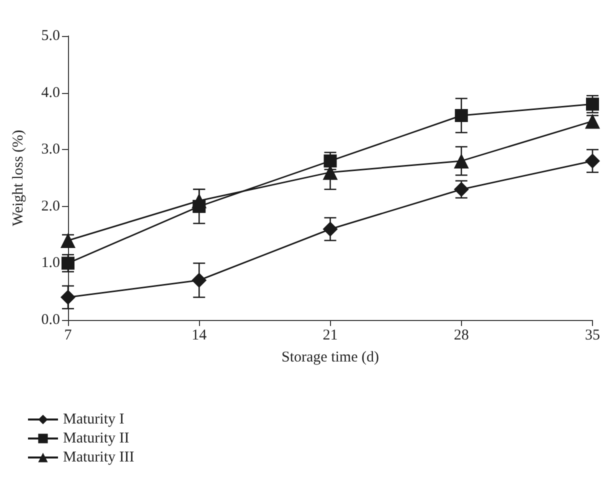 This screenshot has width=603, height=480. Describe the element at coordinates (93, 420) in the screenshot. I see `legend-label: Maturity I` at that location.